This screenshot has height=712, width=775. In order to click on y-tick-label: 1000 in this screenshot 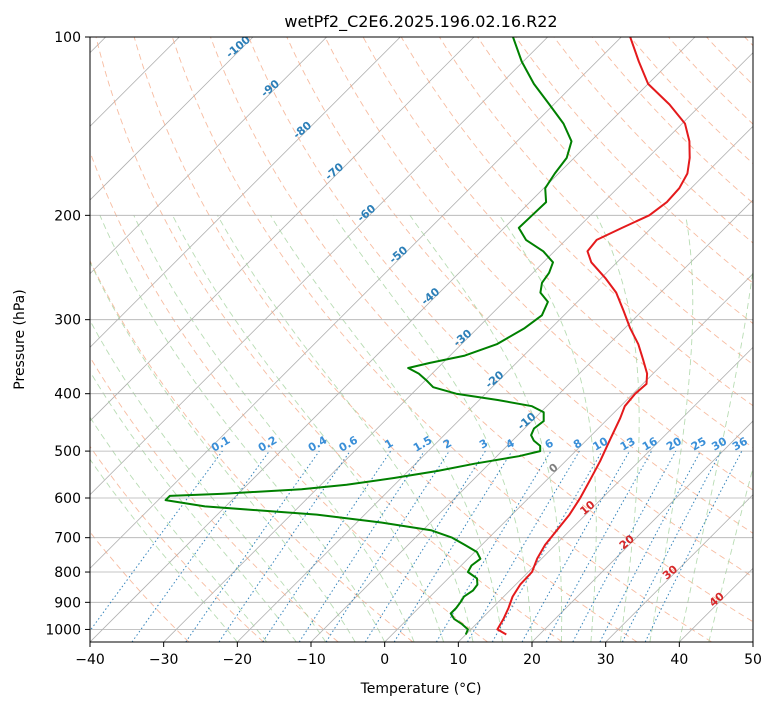, I will do `click(63, 630)`.